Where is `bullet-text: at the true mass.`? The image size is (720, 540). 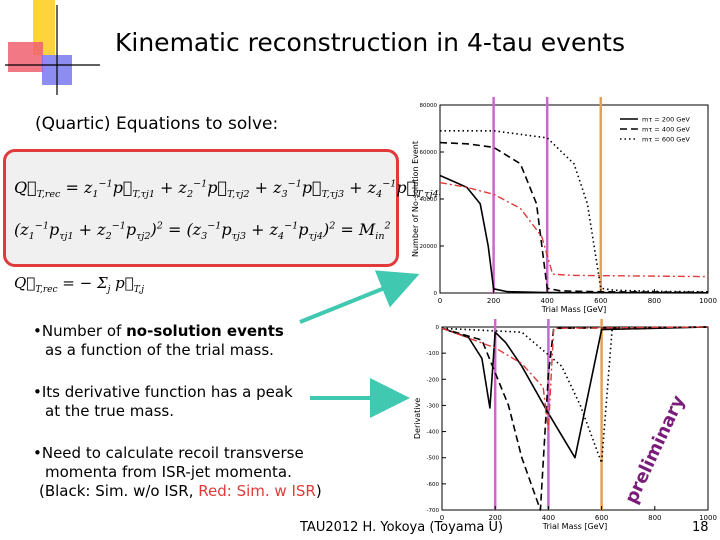 bullet-text: at the true mass. is located at coordinates (109, 411).